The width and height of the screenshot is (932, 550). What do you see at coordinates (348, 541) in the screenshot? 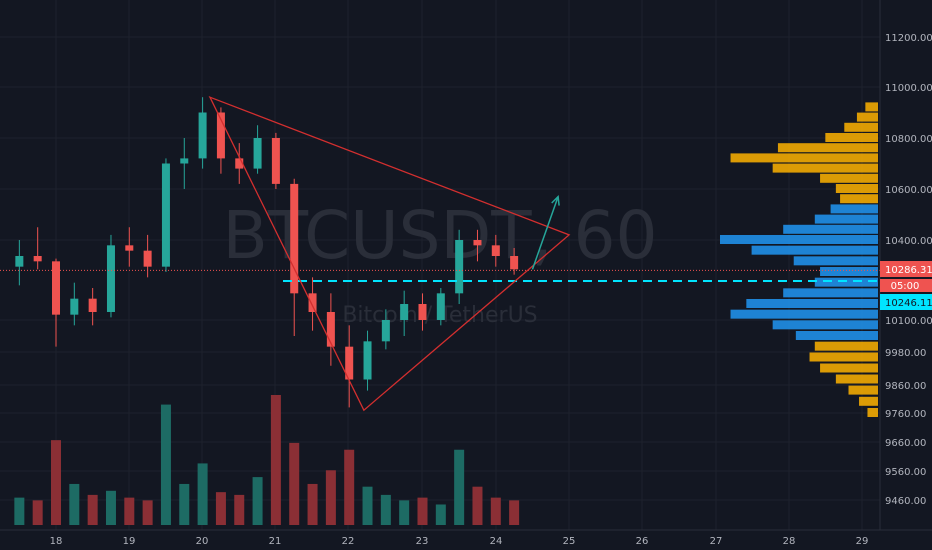
I see `time-tick-label: 22` at bounding box center [348, 541].